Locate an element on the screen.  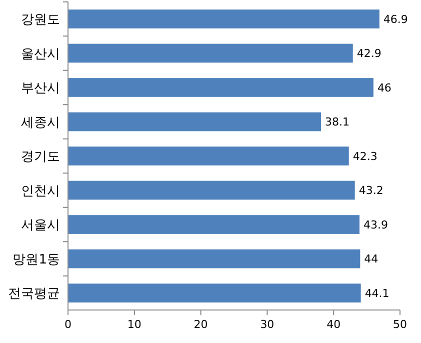
data-label: 46 is located at coordinates (384, 87).